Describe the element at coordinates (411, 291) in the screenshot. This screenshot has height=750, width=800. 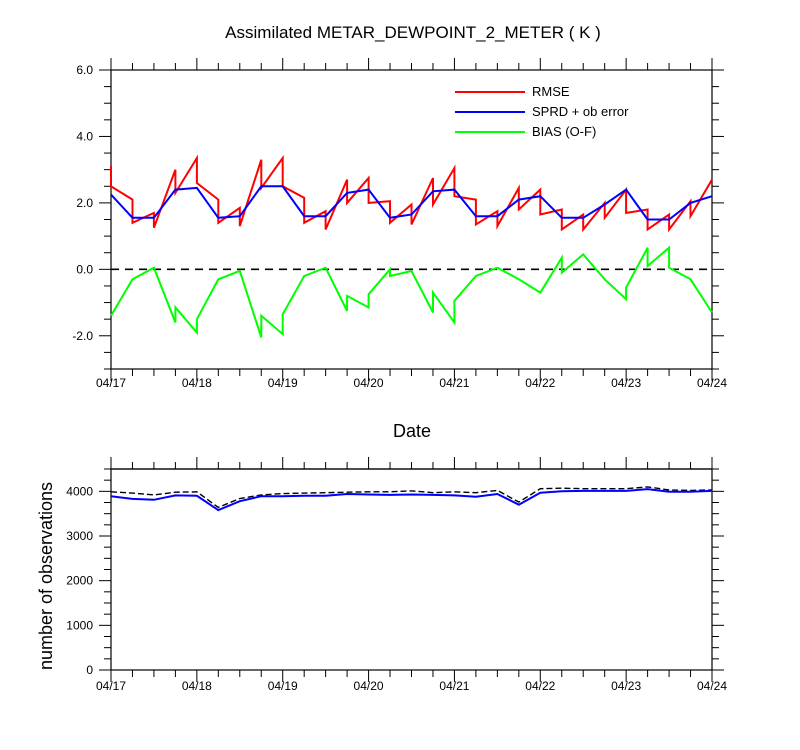
I see `series-line-bias-o-f` at that location.